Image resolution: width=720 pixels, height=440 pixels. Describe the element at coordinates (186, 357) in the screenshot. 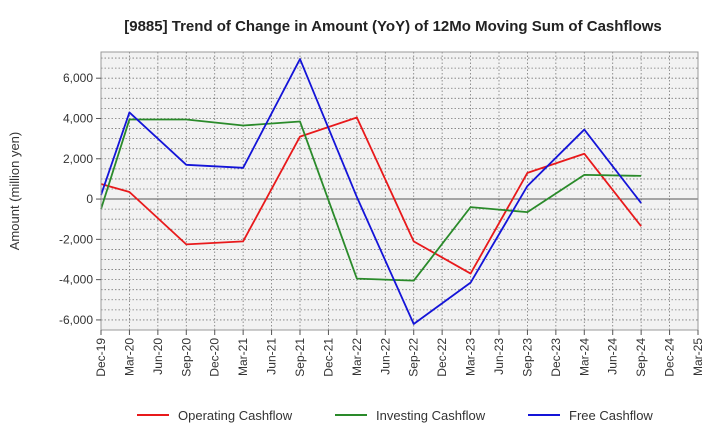

I see `x-tick-label: Sep-20` at that location.